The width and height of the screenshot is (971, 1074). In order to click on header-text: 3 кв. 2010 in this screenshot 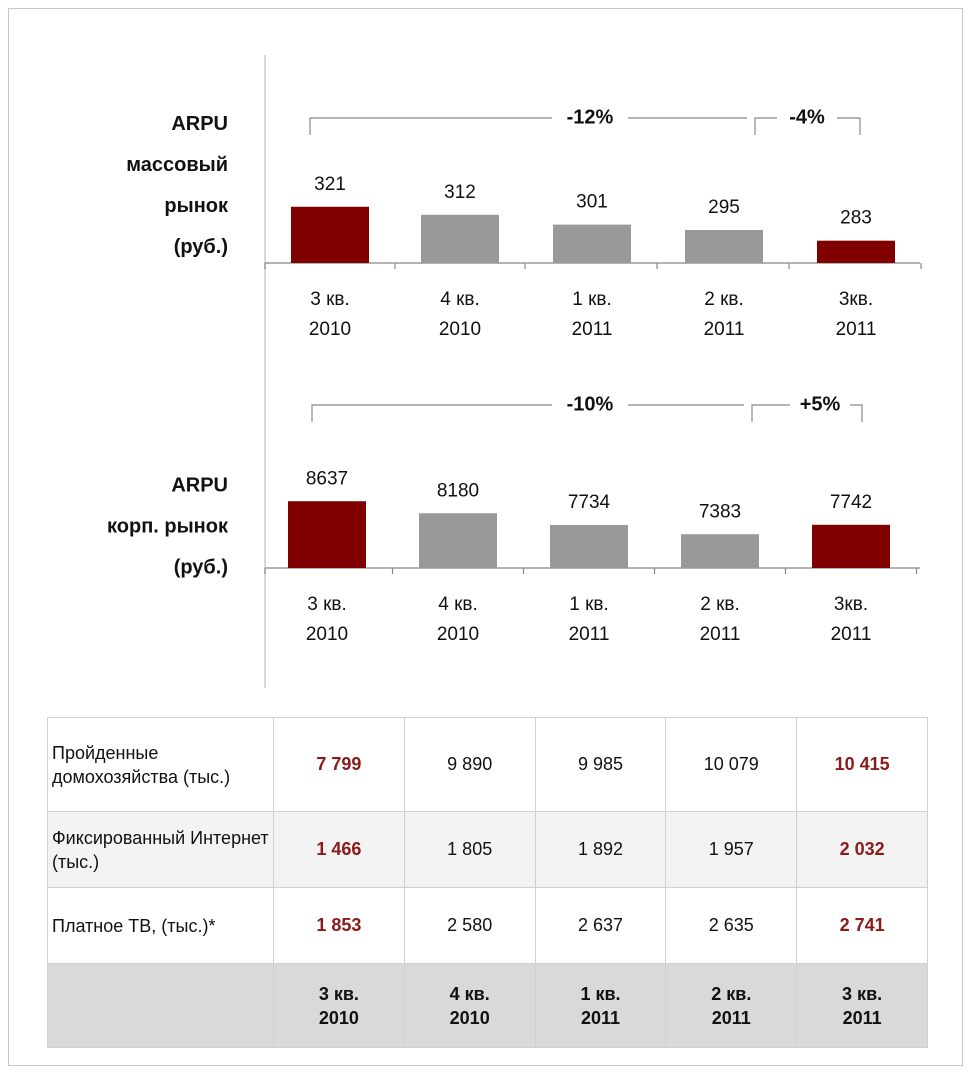, I will do `click(338, 1005)`.